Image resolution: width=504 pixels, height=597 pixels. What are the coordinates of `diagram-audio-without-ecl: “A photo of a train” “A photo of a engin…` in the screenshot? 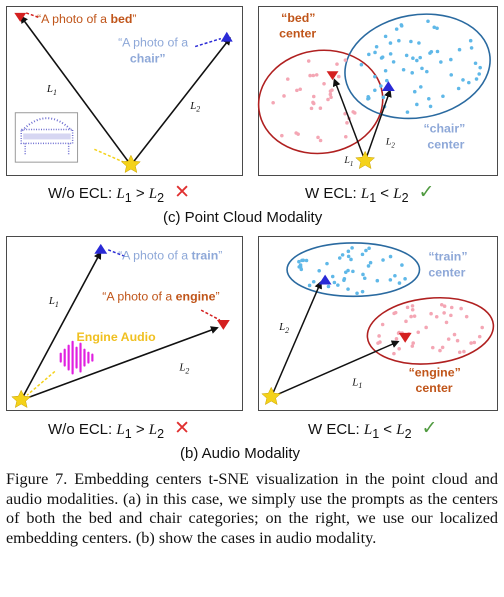 It's located at (120, 326).